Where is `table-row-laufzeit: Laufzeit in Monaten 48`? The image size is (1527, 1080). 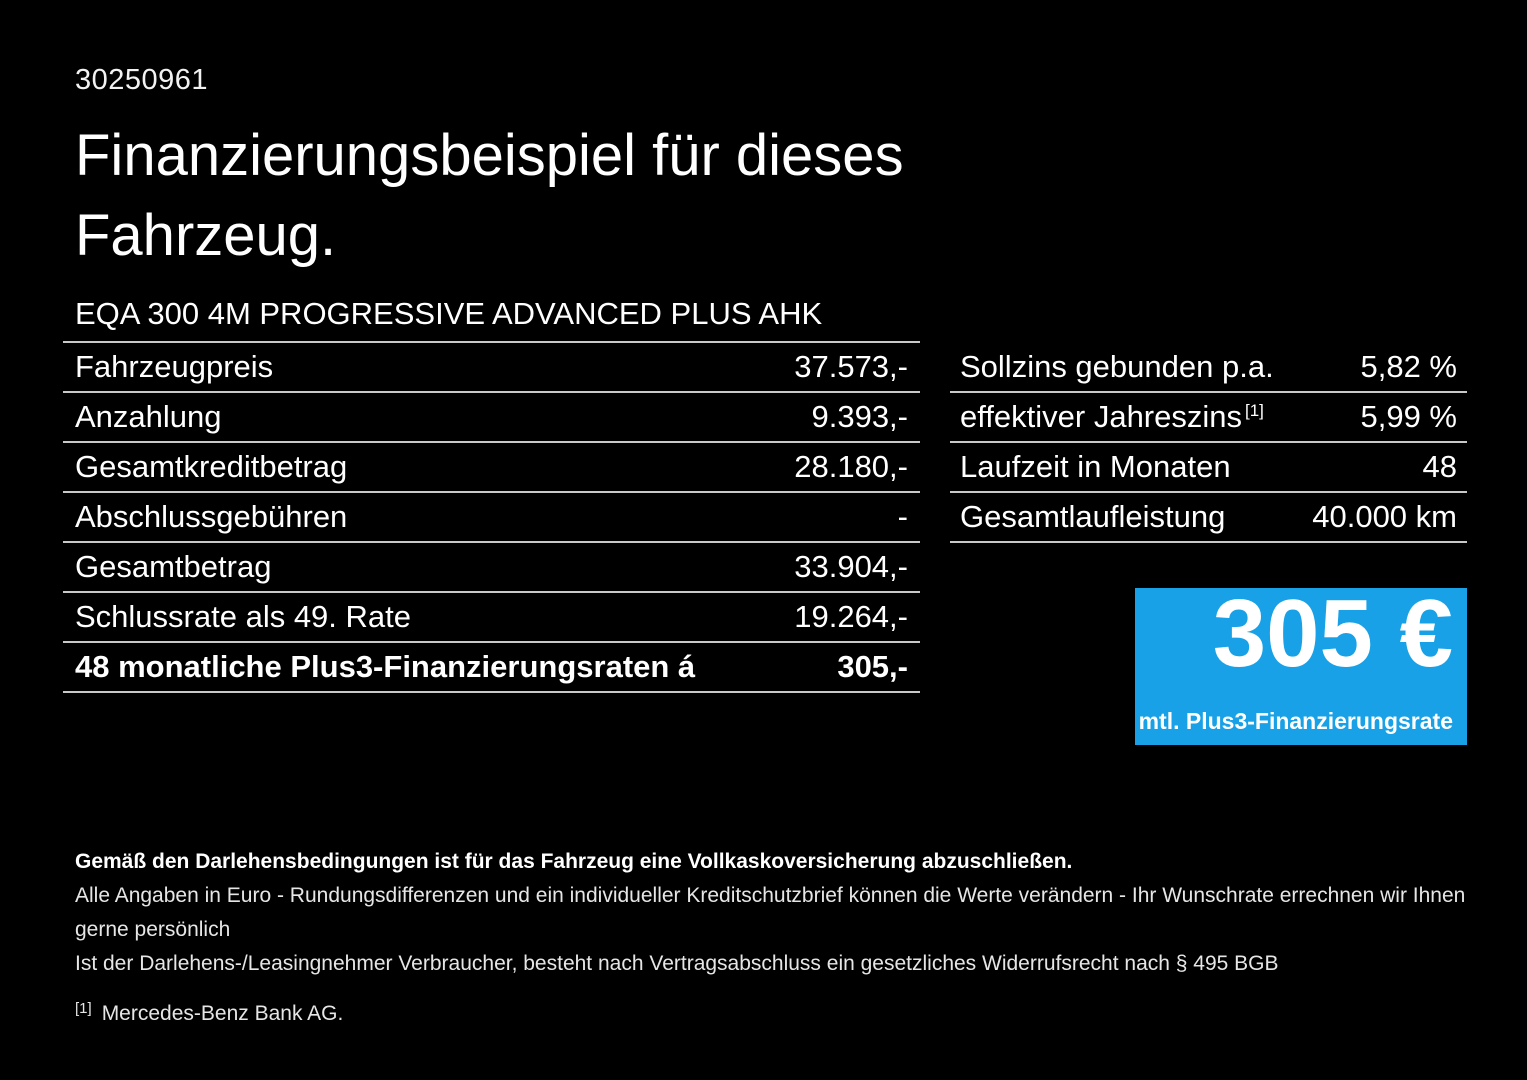
table-row-laufzeit: Laufzeit in Monaten 48 is located at coordinates (1208, 468).